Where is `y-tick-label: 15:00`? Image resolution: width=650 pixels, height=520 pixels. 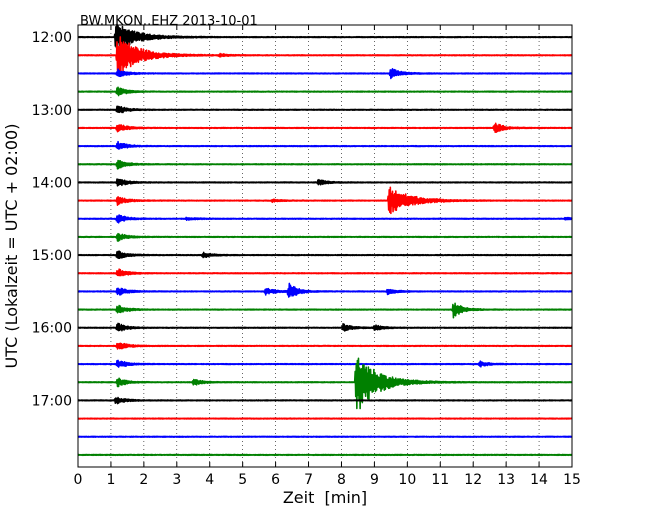 y-tick-label: 15:00 is located at coordinates (52, 256).